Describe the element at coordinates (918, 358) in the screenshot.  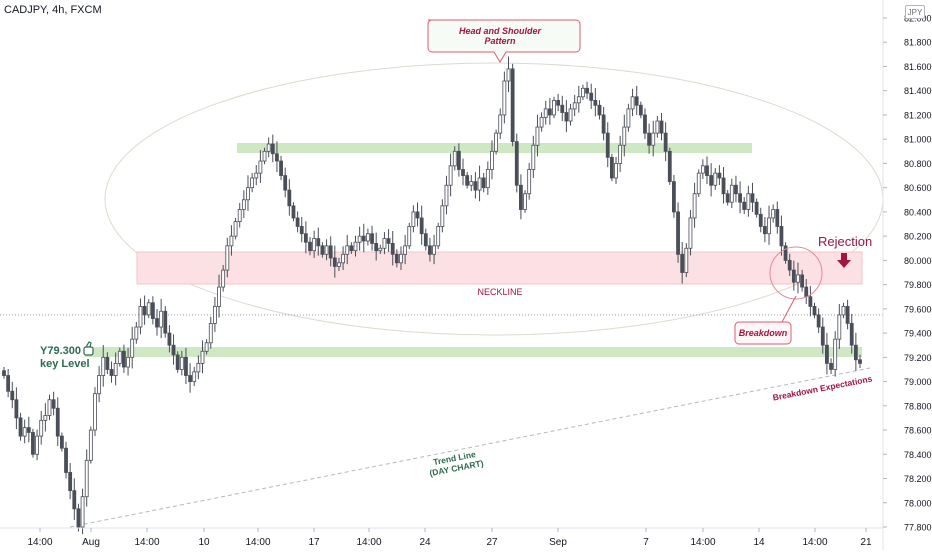
I see `price-tick-label: 79.200` at that location.